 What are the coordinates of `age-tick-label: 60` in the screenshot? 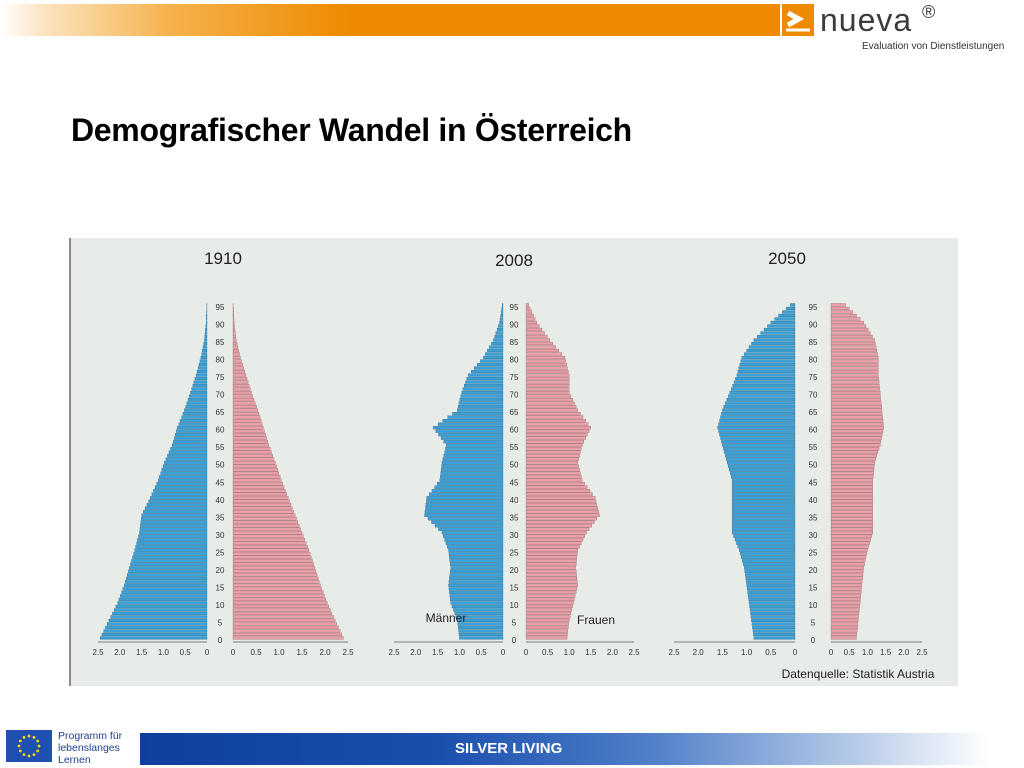 It's located at (220, 430).